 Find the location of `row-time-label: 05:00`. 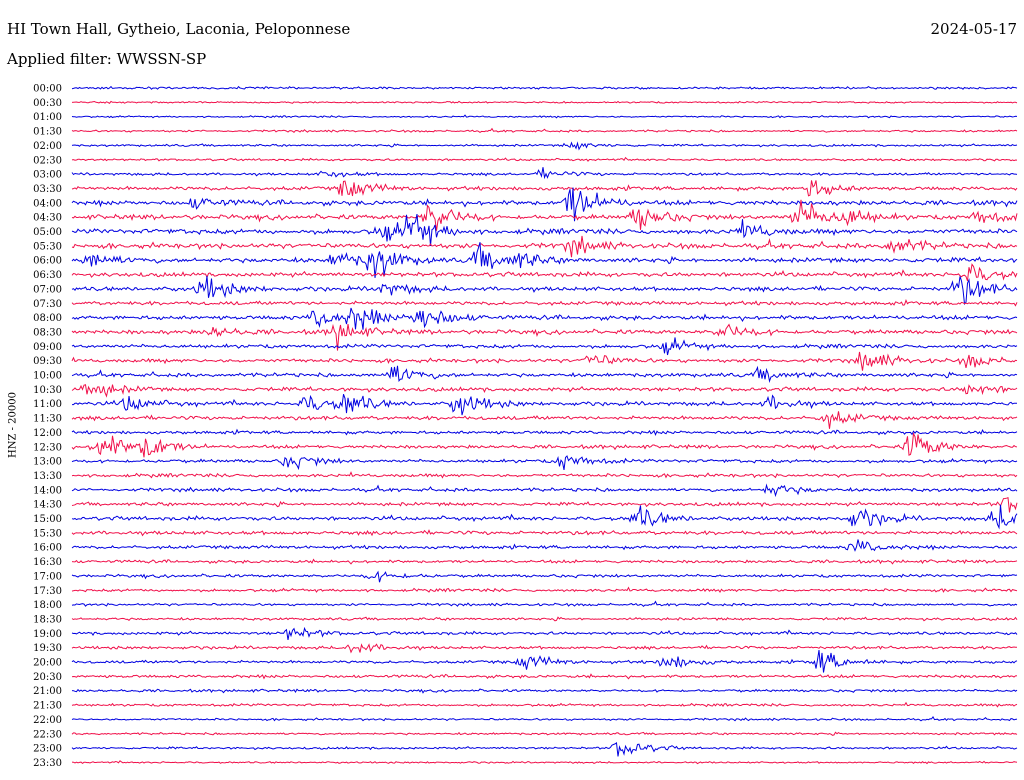

row-time-label: 05:00 is located at coordinates (47, 232).